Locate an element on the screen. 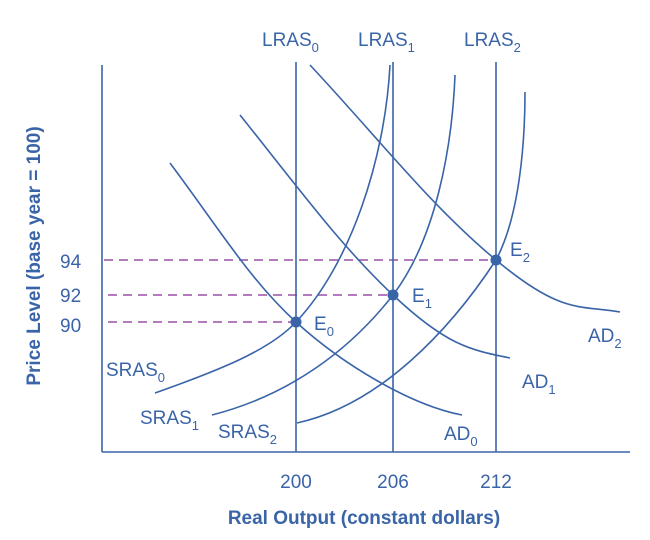 The height and width of the screenshot is (540, 650). ad0-label: AD0 is located at coordinates (461, 436).